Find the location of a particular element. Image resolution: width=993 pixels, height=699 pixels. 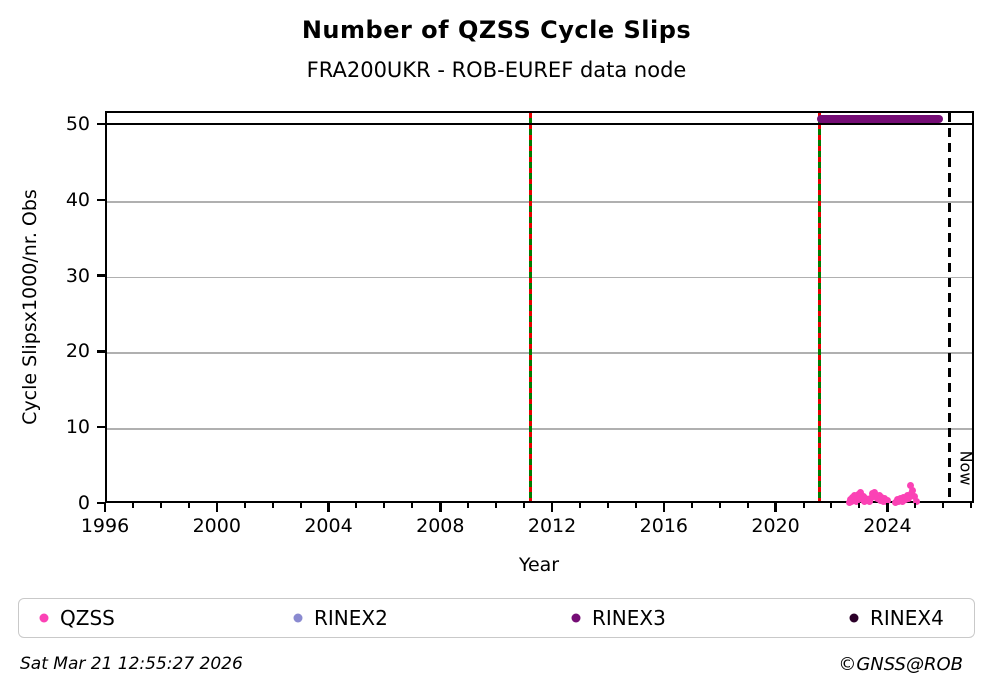

y-tick-label: 30 is located at coordinates (77, 275).